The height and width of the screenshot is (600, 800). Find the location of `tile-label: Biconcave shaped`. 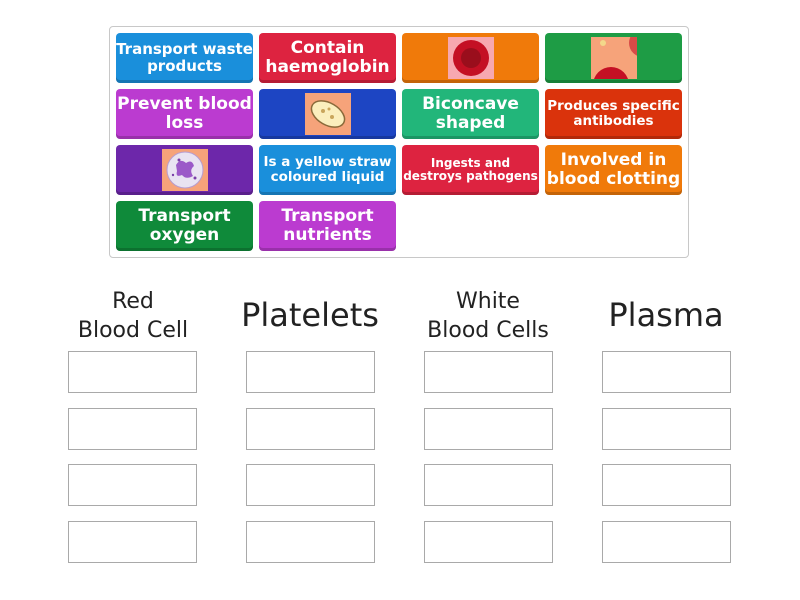

tile-label: Biconcave shaped is located at coordinates (470, 113).